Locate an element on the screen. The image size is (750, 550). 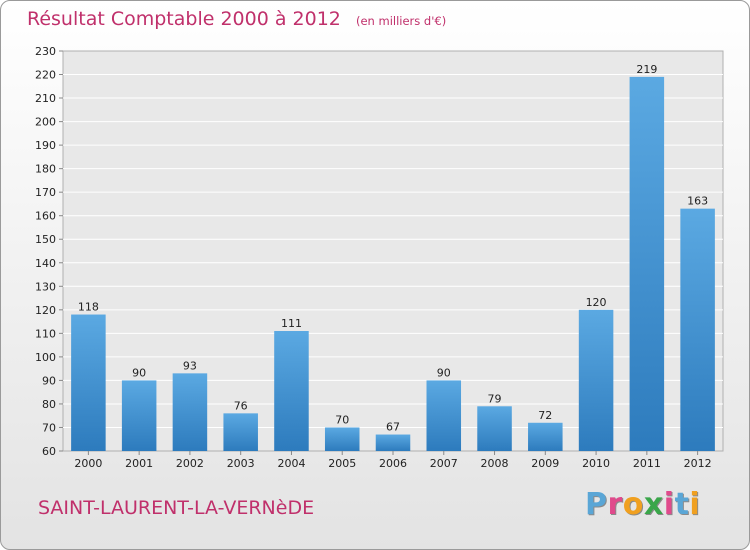
chart-unit-note: (en milliers d'€) is located at coordinates (401, 21).